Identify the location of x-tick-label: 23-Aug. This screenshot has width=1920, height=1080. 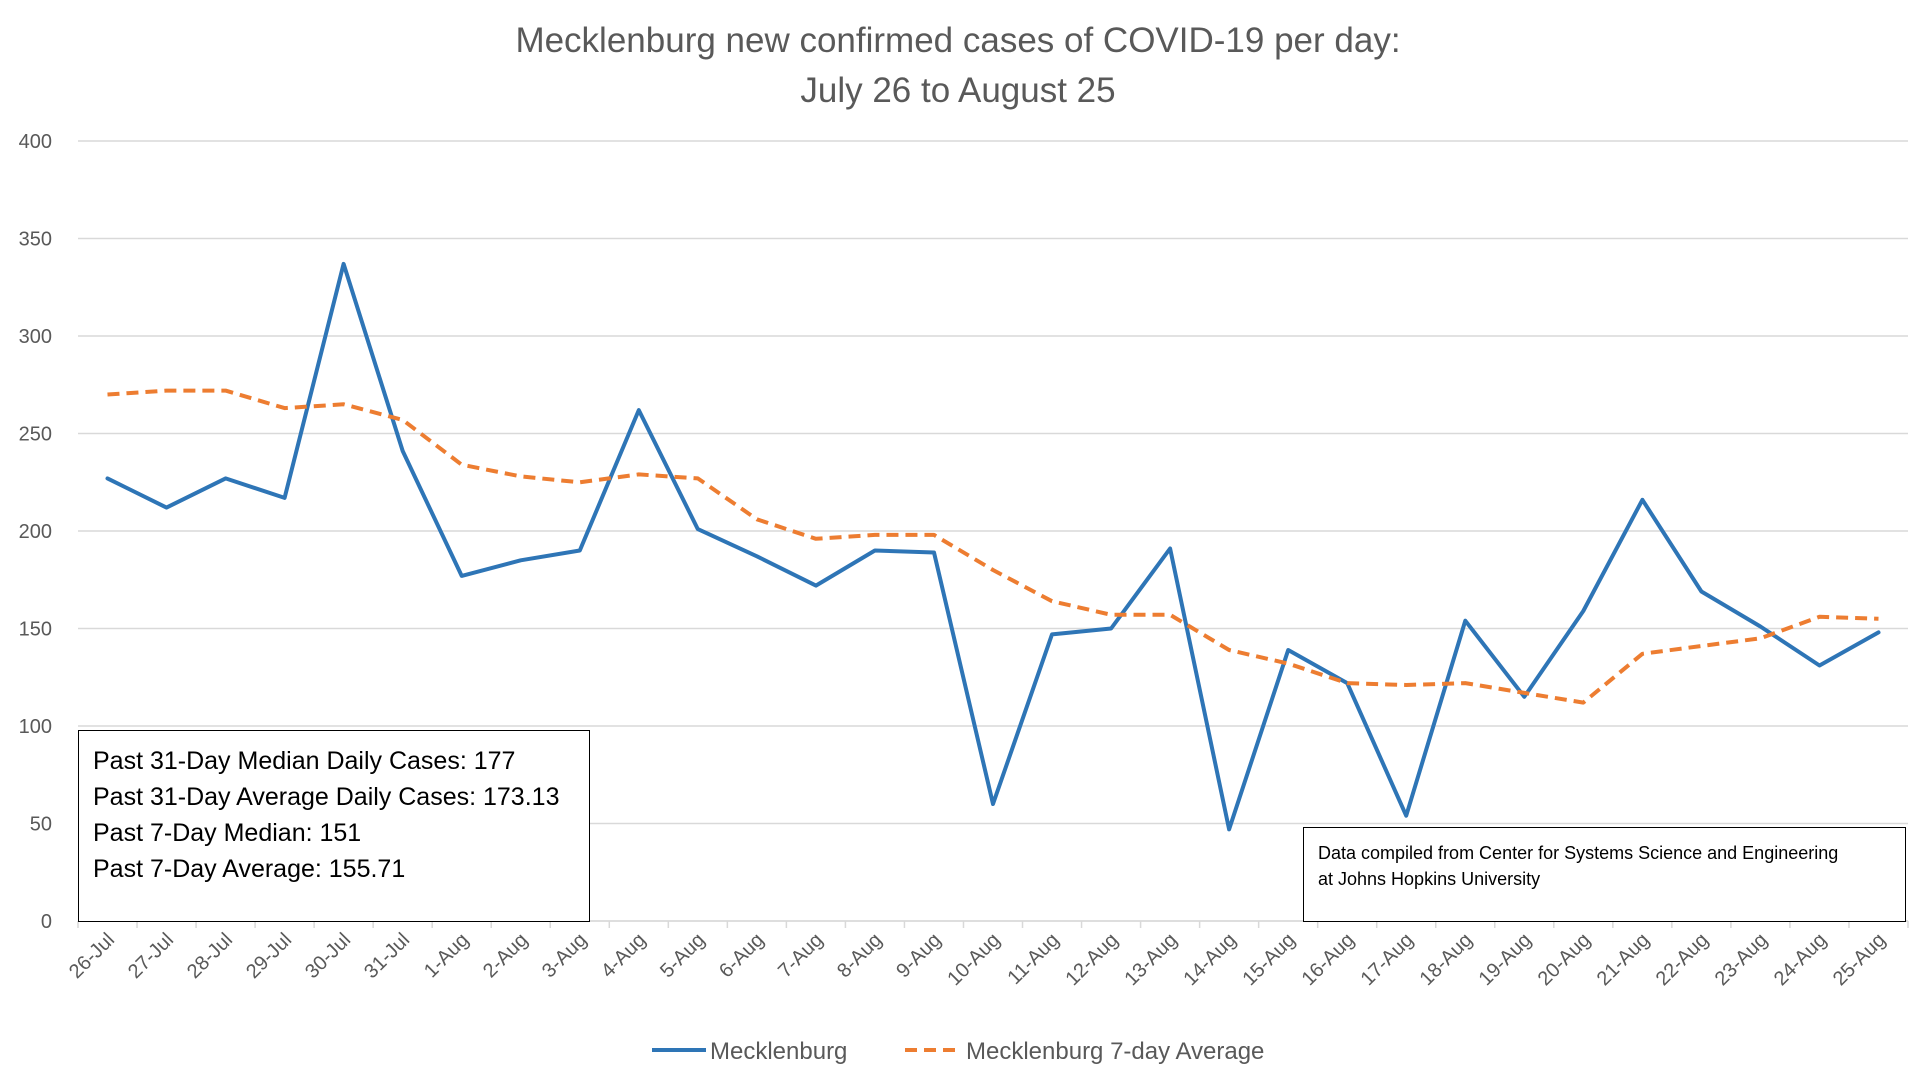
(1741, 959).